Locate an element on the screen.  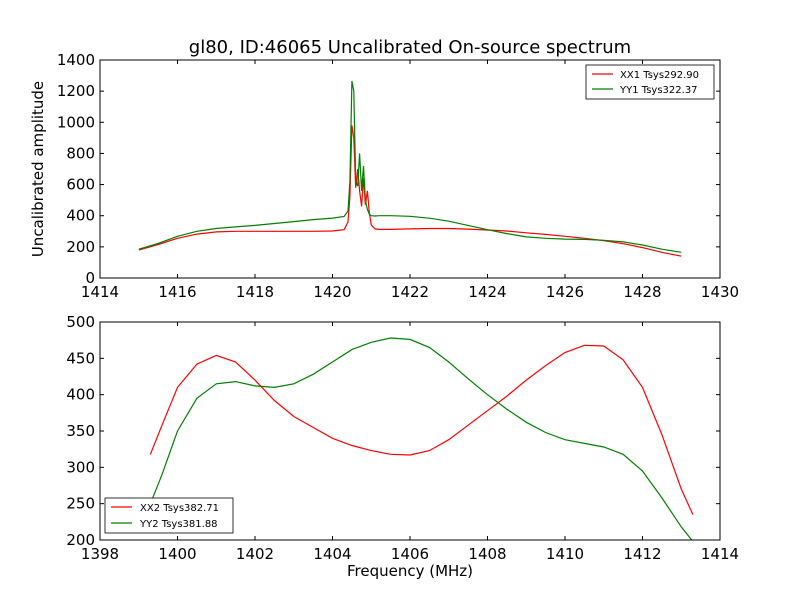
y-tick-label: 1200 is located at coordinates (76, 91).